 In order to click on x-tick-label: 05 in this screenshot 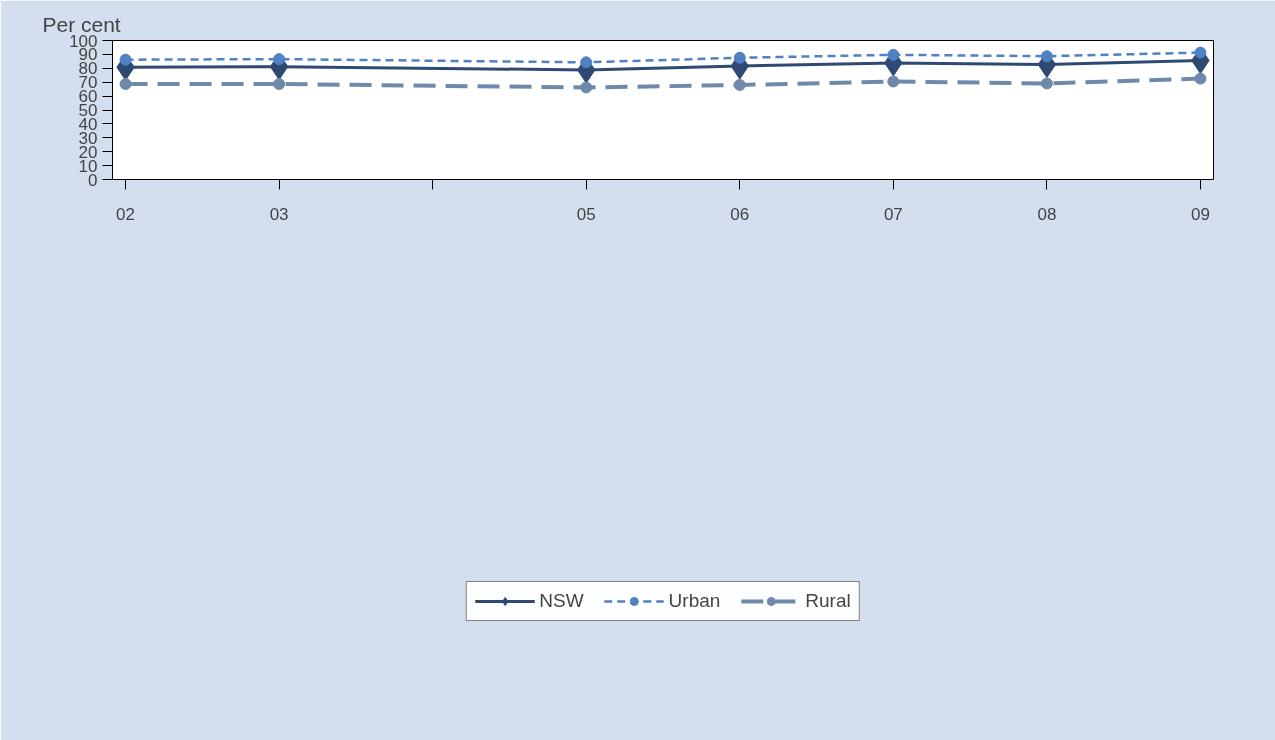, I will do `click(586, 214)`.